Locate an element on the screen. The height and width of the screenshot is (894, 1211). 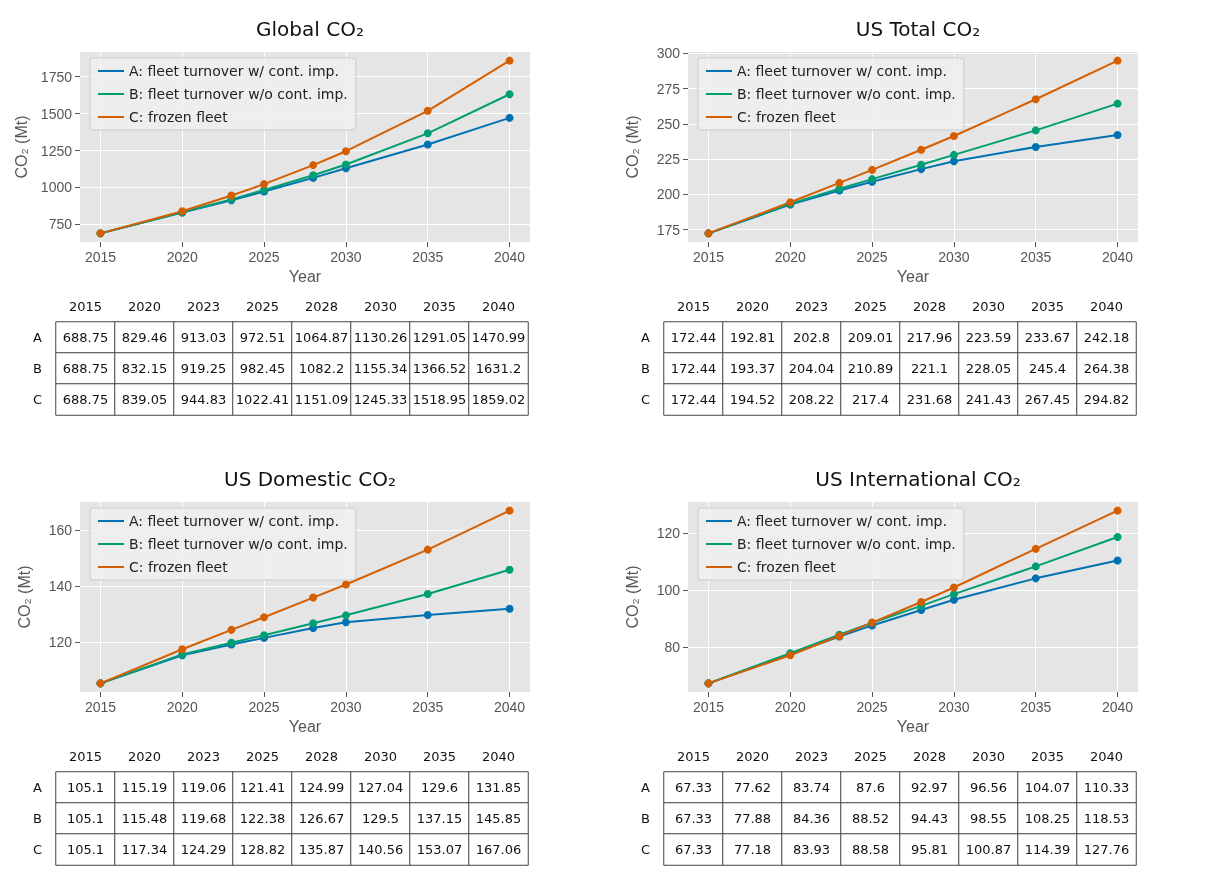
data-label: 104.07 is located at coordinates (1047, 787).